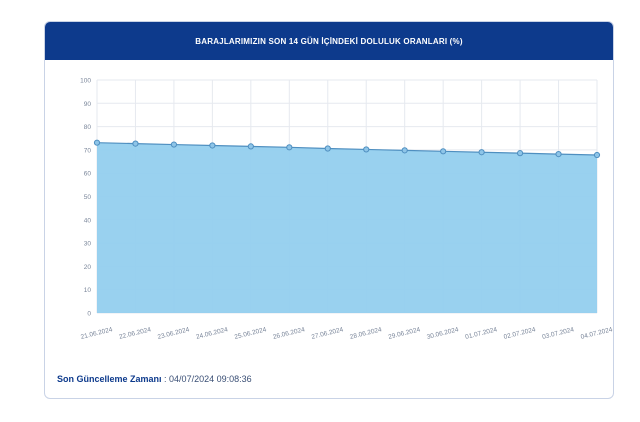 The image size is (640, 422). What do you see at coordinates (405, 333) in the screenshot?
I see `x-tick-label: 29.06.2024` at bounding box center [405, 333].